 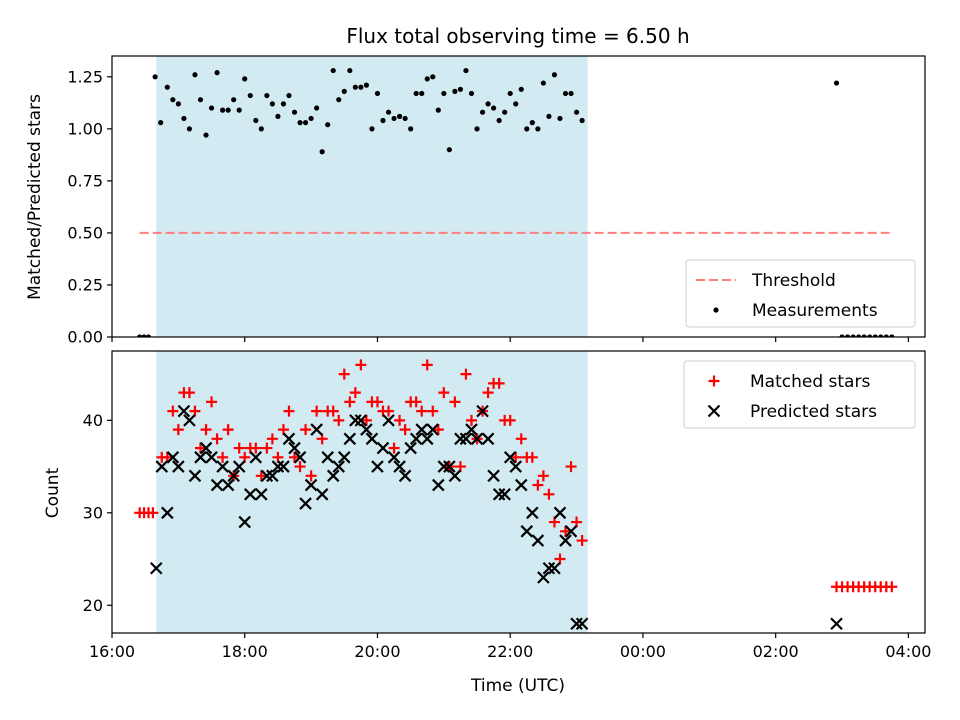 What do you see at coordinates (643, 651) in the screenshot?
I see `x-tick-label: 00:00` at bounding box center [643, 651].